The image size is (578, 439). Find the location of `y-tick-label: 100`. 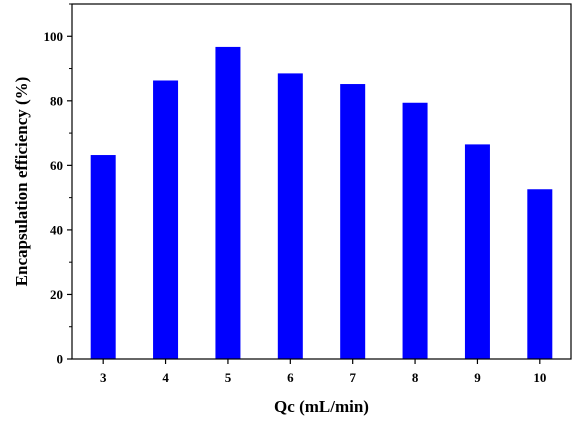

y-tick-label: 100 is located at coordinates (54, 36).